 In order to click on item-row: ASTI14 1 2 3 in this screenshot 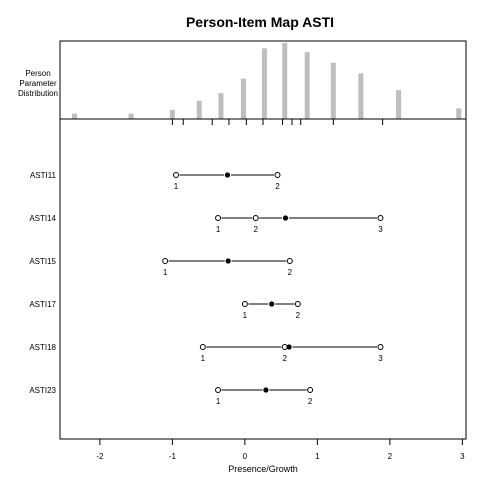, I will do `click(206, 224)`.